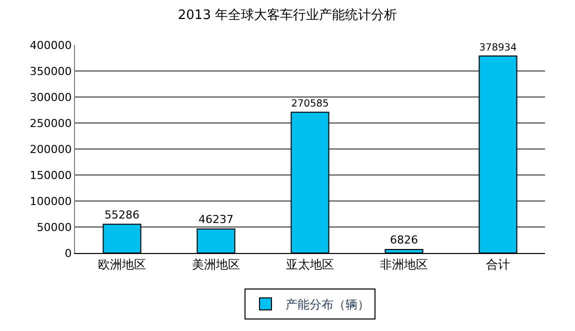 The width and height of the screenshot is (575, 331). What do you see at coordinates (51, 97) in the screenshot?
I see `y-tick-label: 300000` at bounding box center [51, 97].